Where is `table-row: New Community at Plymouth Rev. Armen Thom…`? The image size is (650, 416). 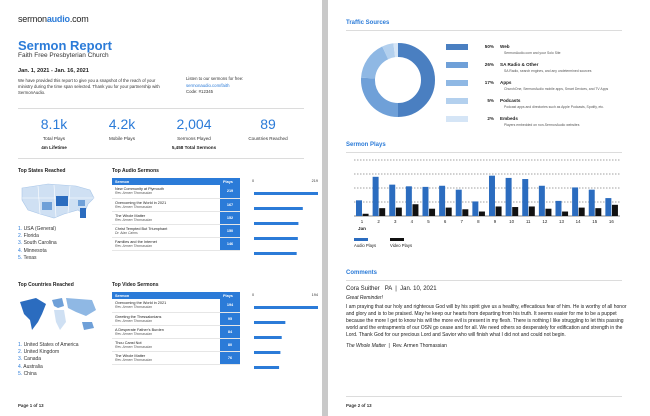
table-row: New Community at Plymouth Rev. Armen Thom… is located at coordinates (176, 192).